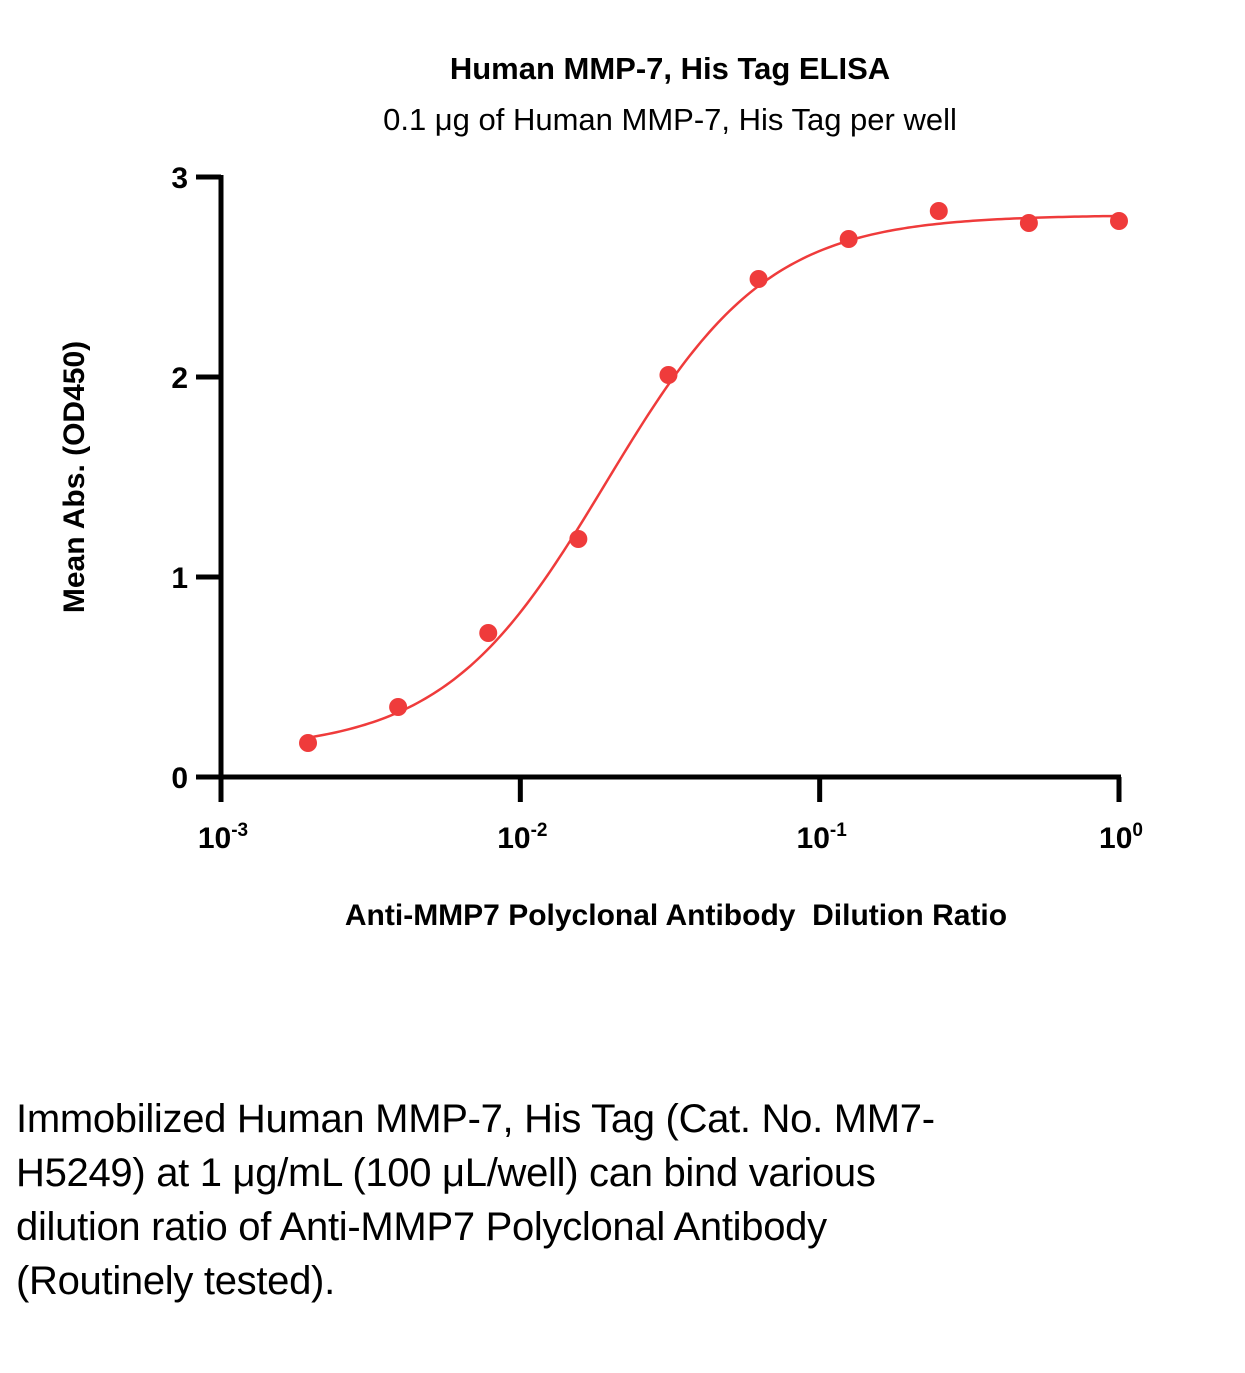 The height and width of the screenshot is (1373, 1245). I want to click on y-tick-label: 3, so click(179, 178).